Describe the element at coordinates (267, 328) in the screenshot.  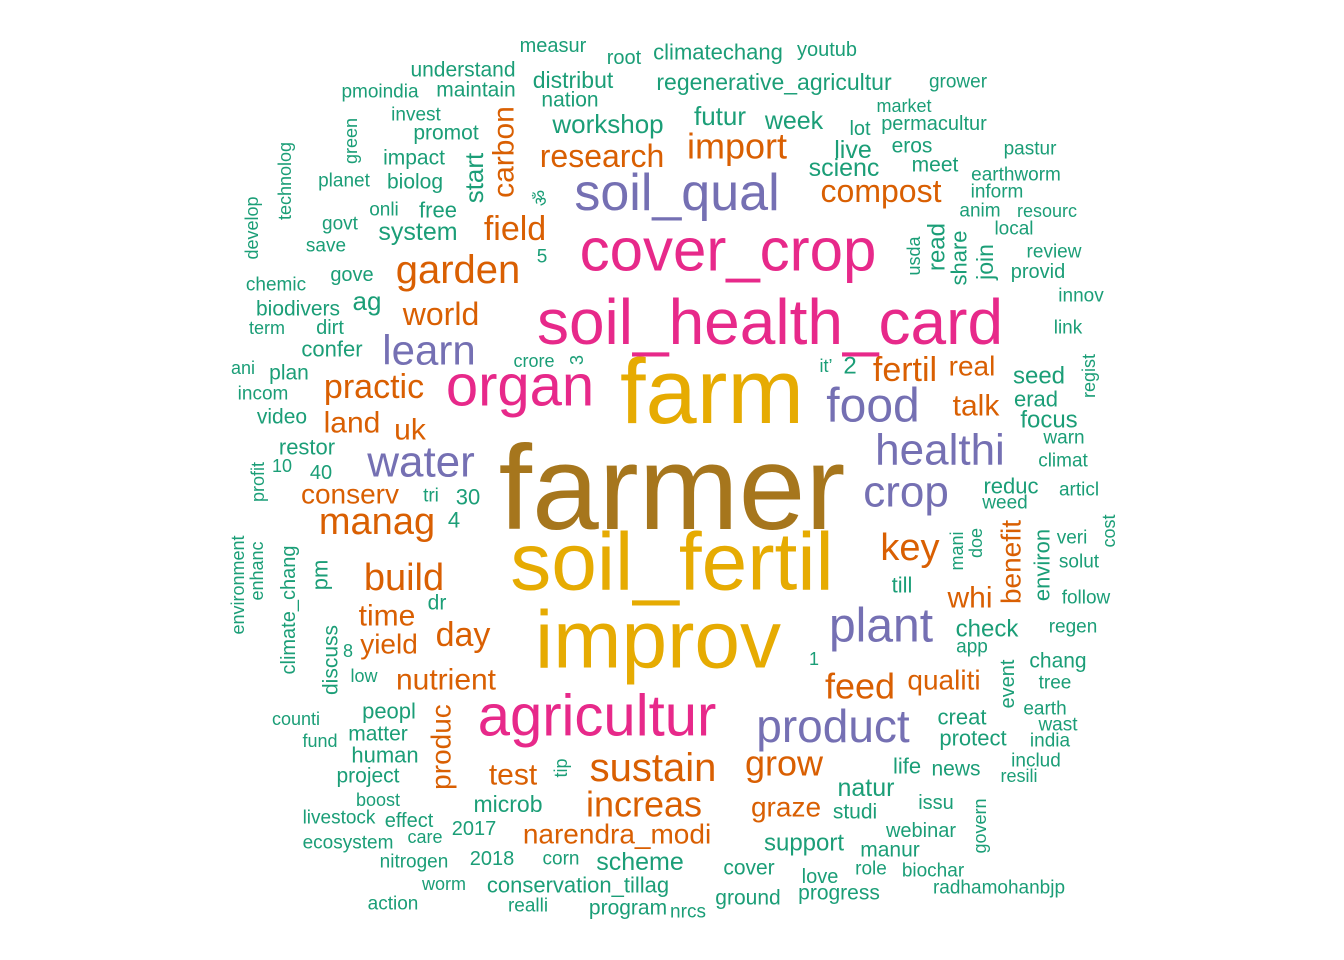
I see `word-term: term` at that location.